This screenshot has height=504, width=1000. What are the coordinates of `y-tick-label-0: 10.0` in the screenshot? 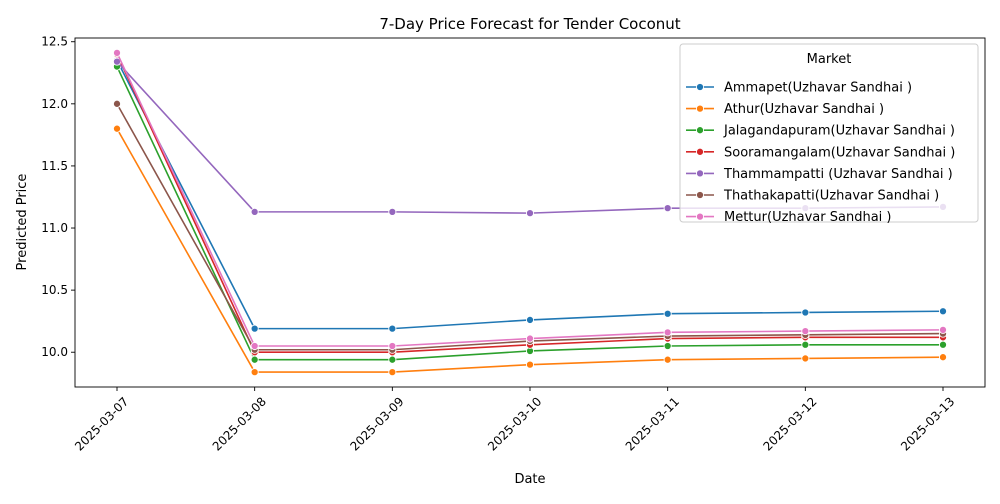 It's located at (54, 352).